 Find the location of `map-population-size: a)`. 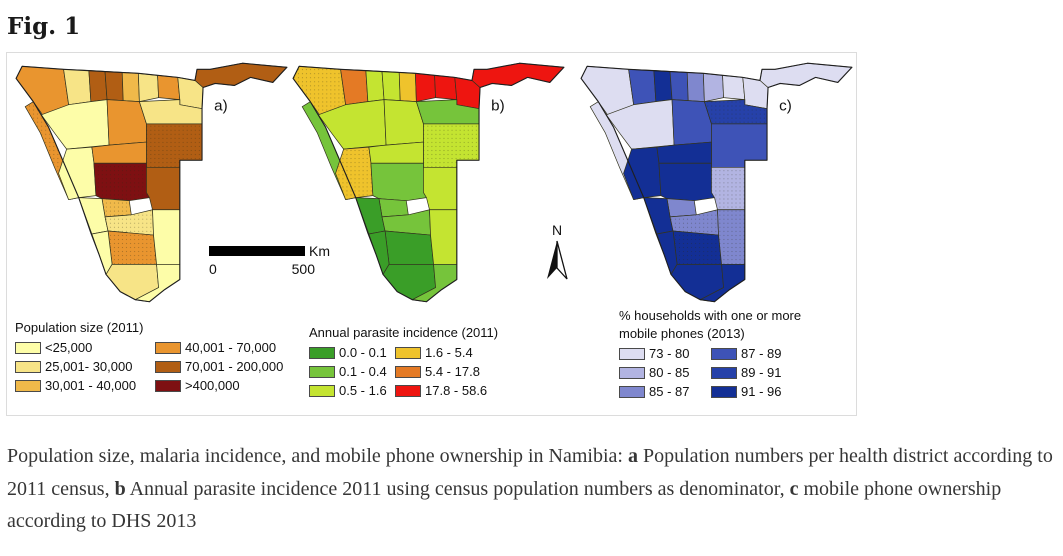

map-population-size: a) is located at coordinates (151, 182).